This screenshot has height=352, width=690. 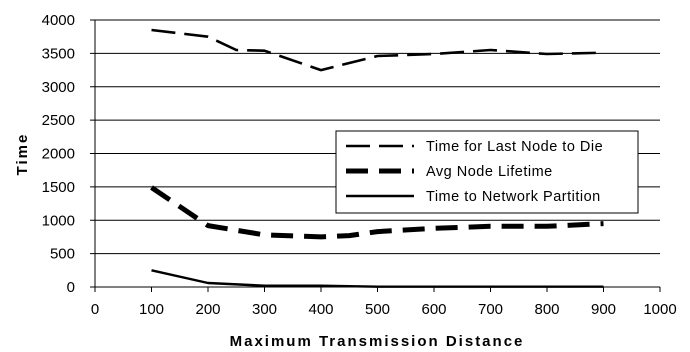 I want to click on x-tick-label: 200, so click(x=207, y=309).